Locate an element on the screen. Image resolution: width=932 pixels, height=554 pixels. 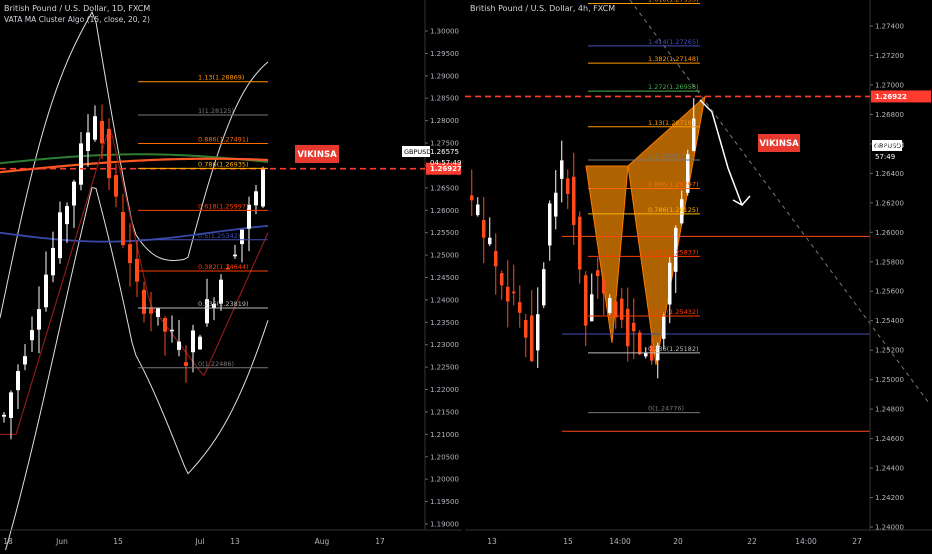
time-tick-label: 14:00 is located at coordinates (620, 541).